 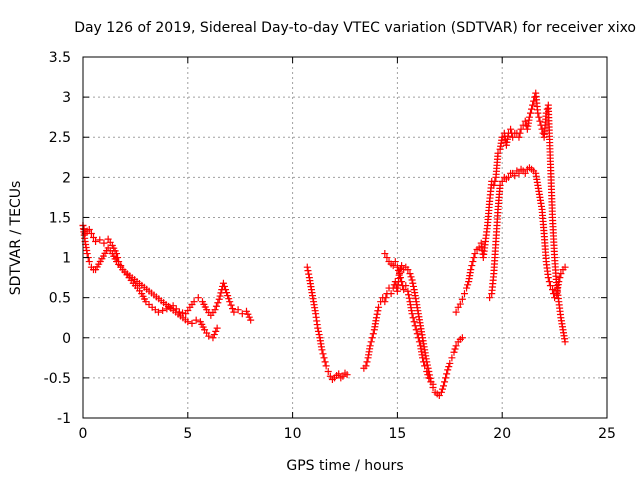 What do you see at coordinates (66, 339) in the screenshot?
I see `y-tick-label: 0` at bounding box center [66, 339].